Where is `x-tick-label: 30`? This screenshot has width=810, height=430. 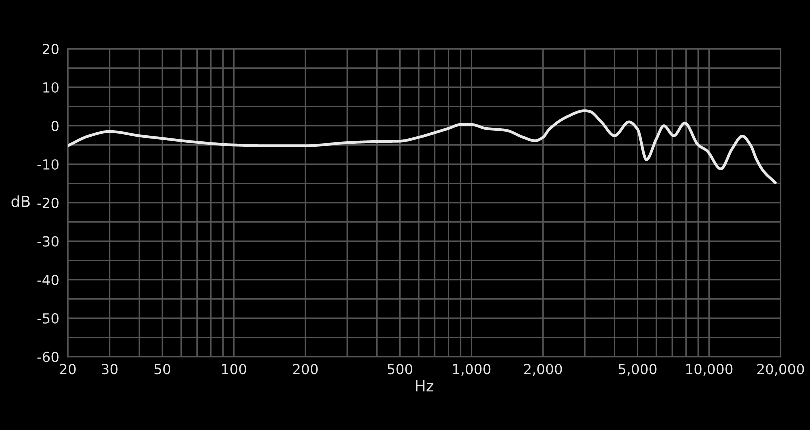 x-tick-label: 30 is located at coordinates (110, 369).